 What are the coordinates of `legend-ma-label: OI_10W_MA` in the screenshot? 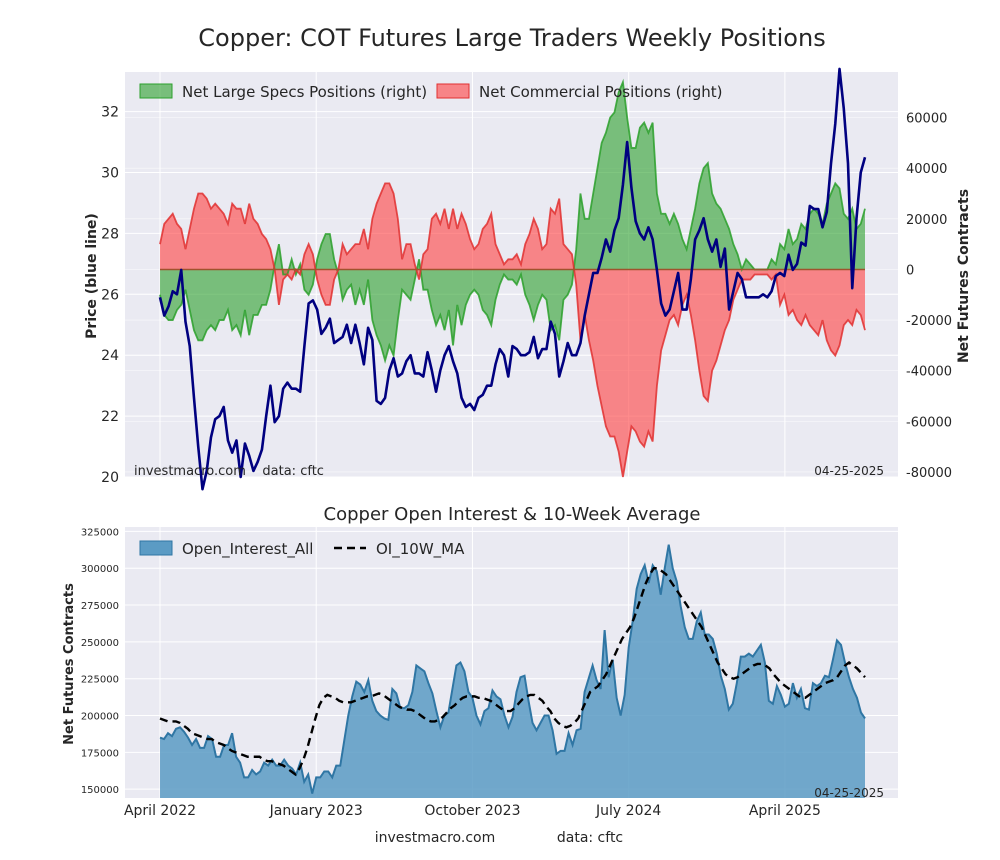 It's located at (420, 549).